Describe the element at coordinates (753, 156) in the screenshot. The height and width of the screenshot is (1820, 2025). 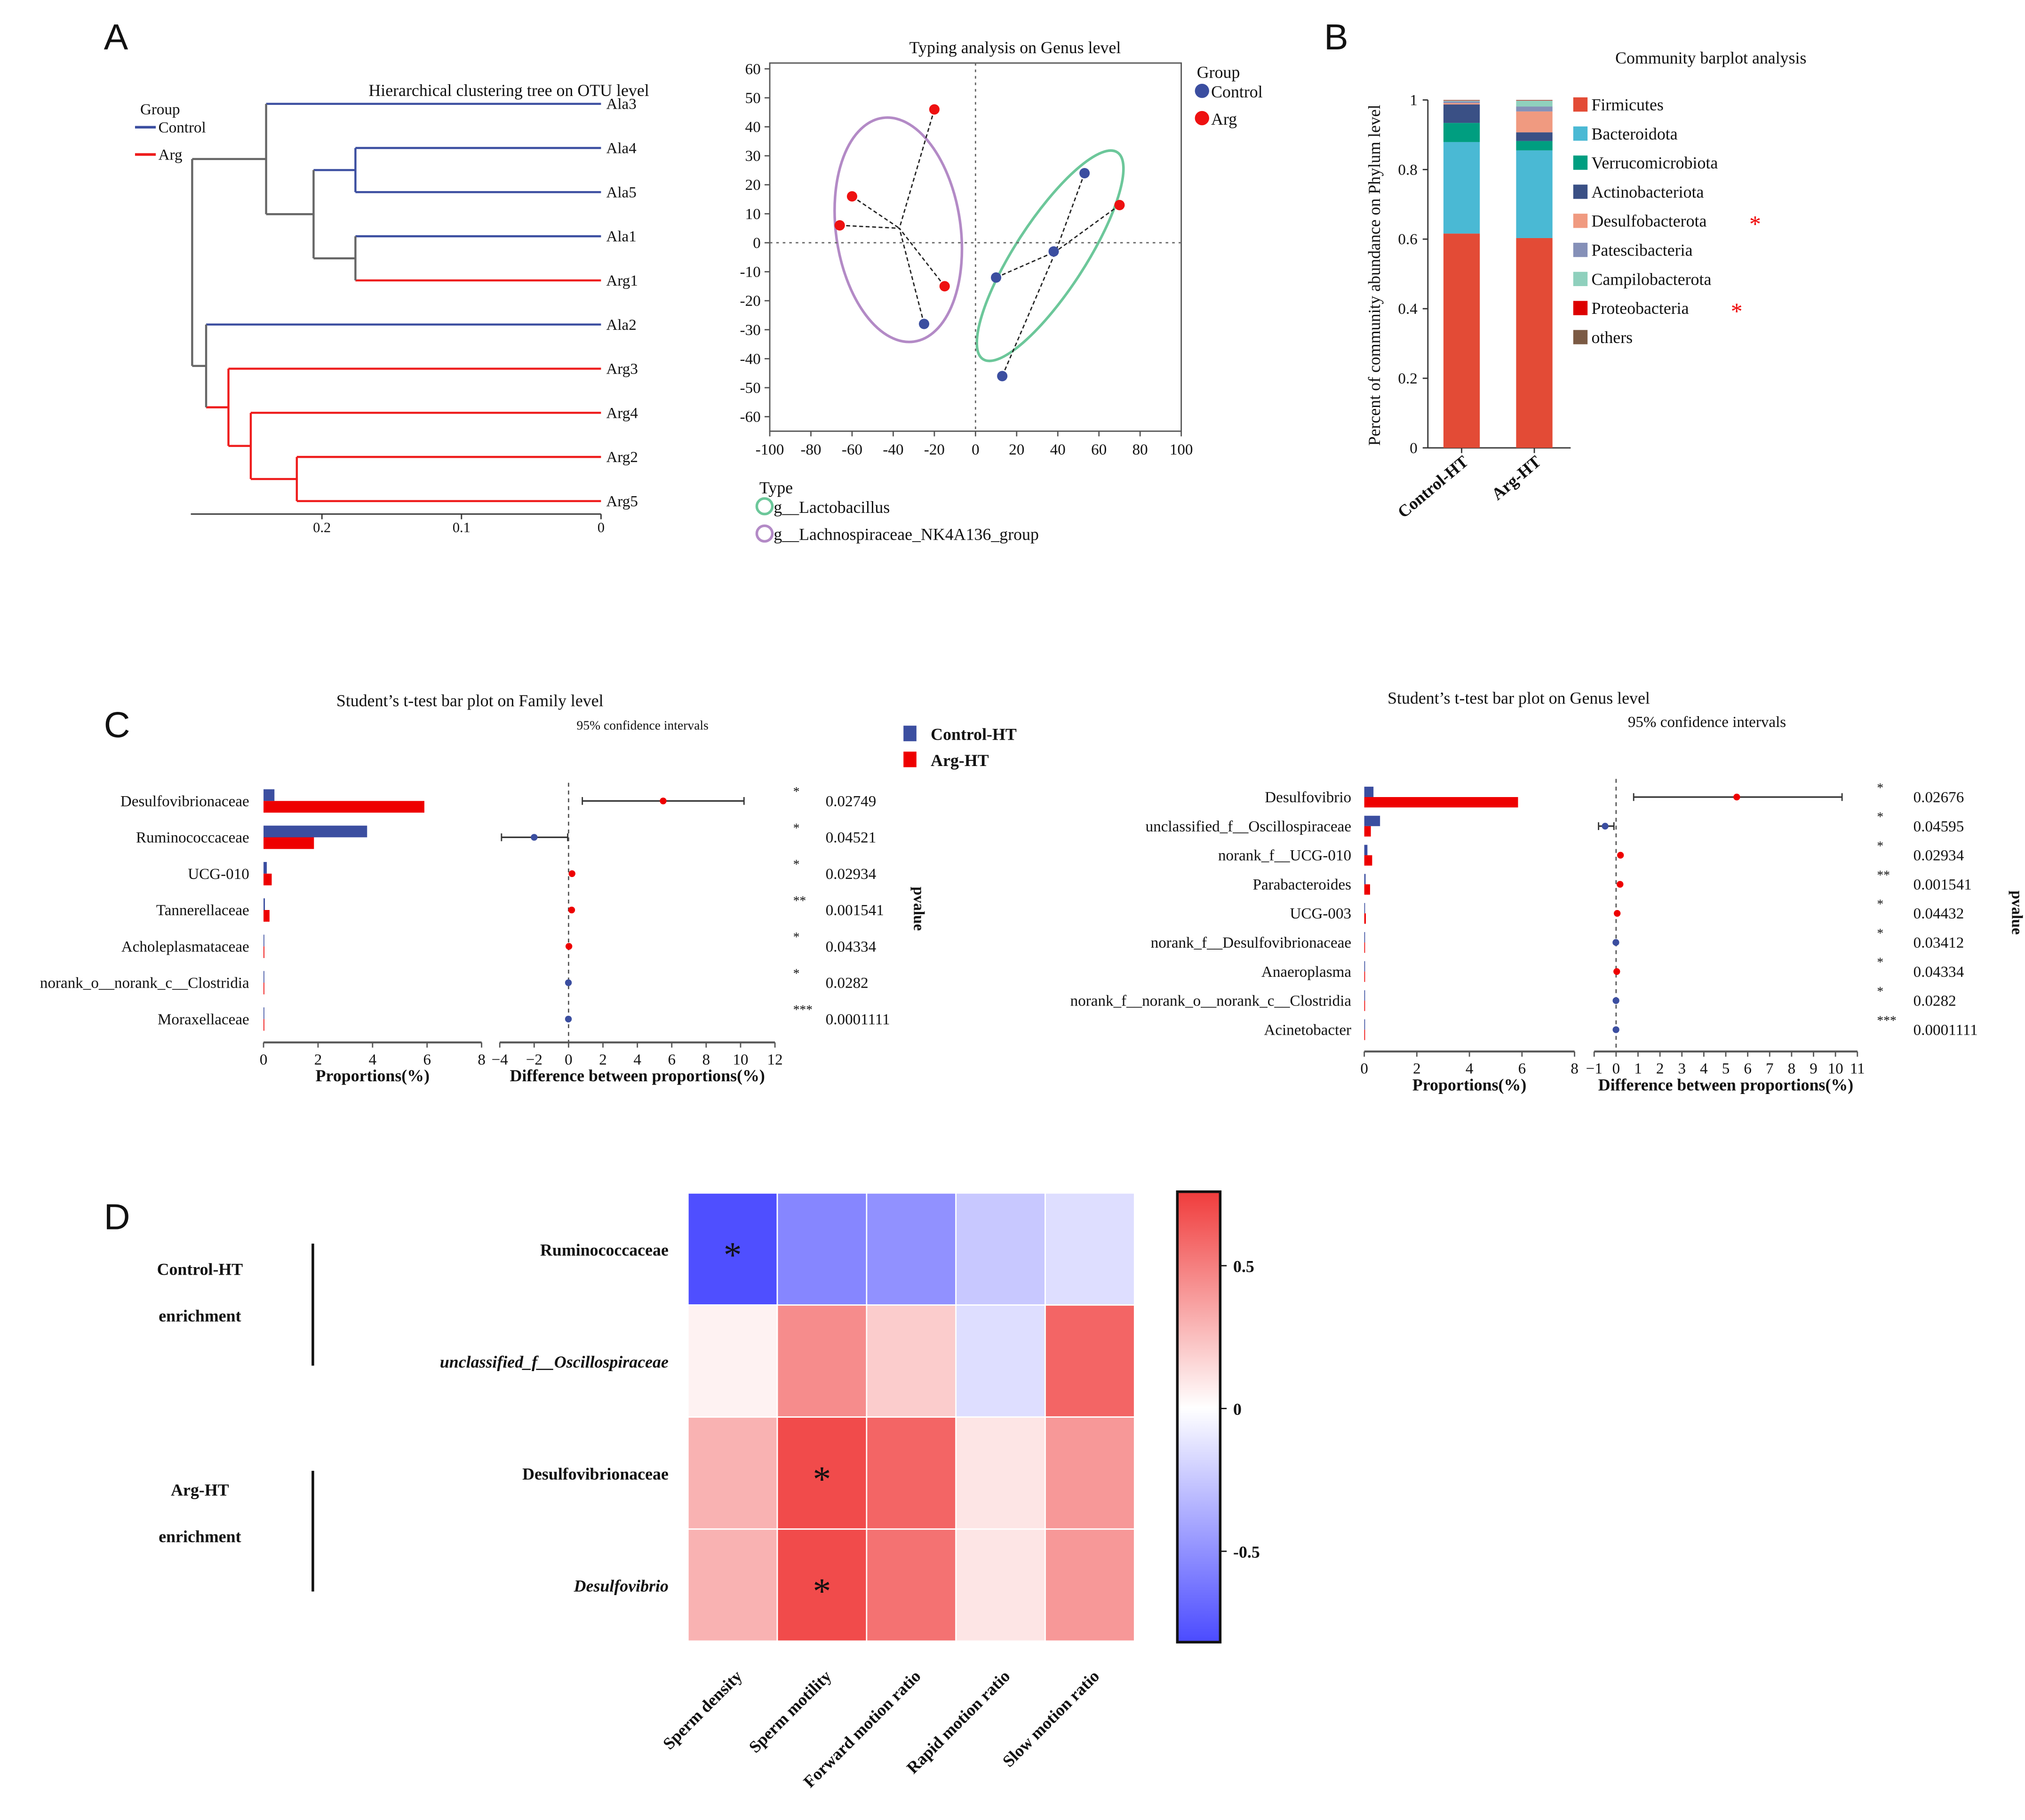
I see `y-tick-label: 30` at that location.